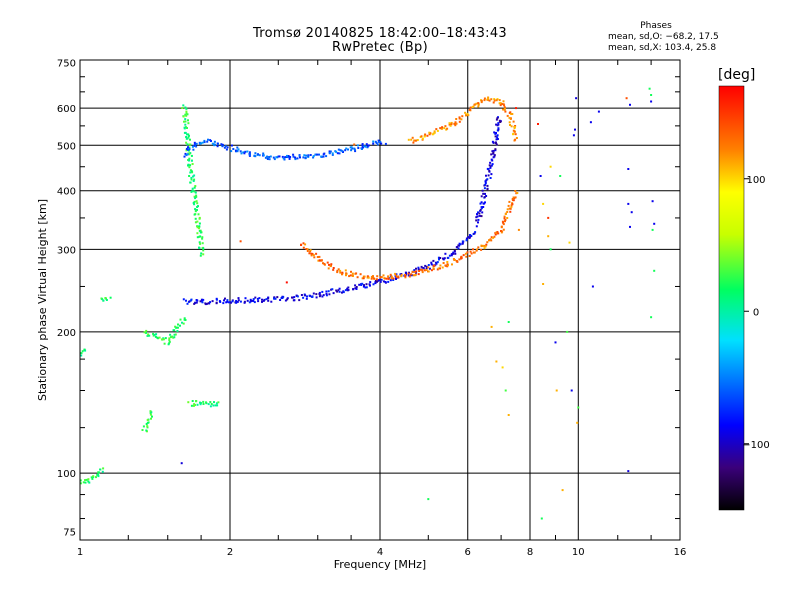 This screenshot has height=600, width=800. I want to click on y-tick-label: 600, so click(66, 109).